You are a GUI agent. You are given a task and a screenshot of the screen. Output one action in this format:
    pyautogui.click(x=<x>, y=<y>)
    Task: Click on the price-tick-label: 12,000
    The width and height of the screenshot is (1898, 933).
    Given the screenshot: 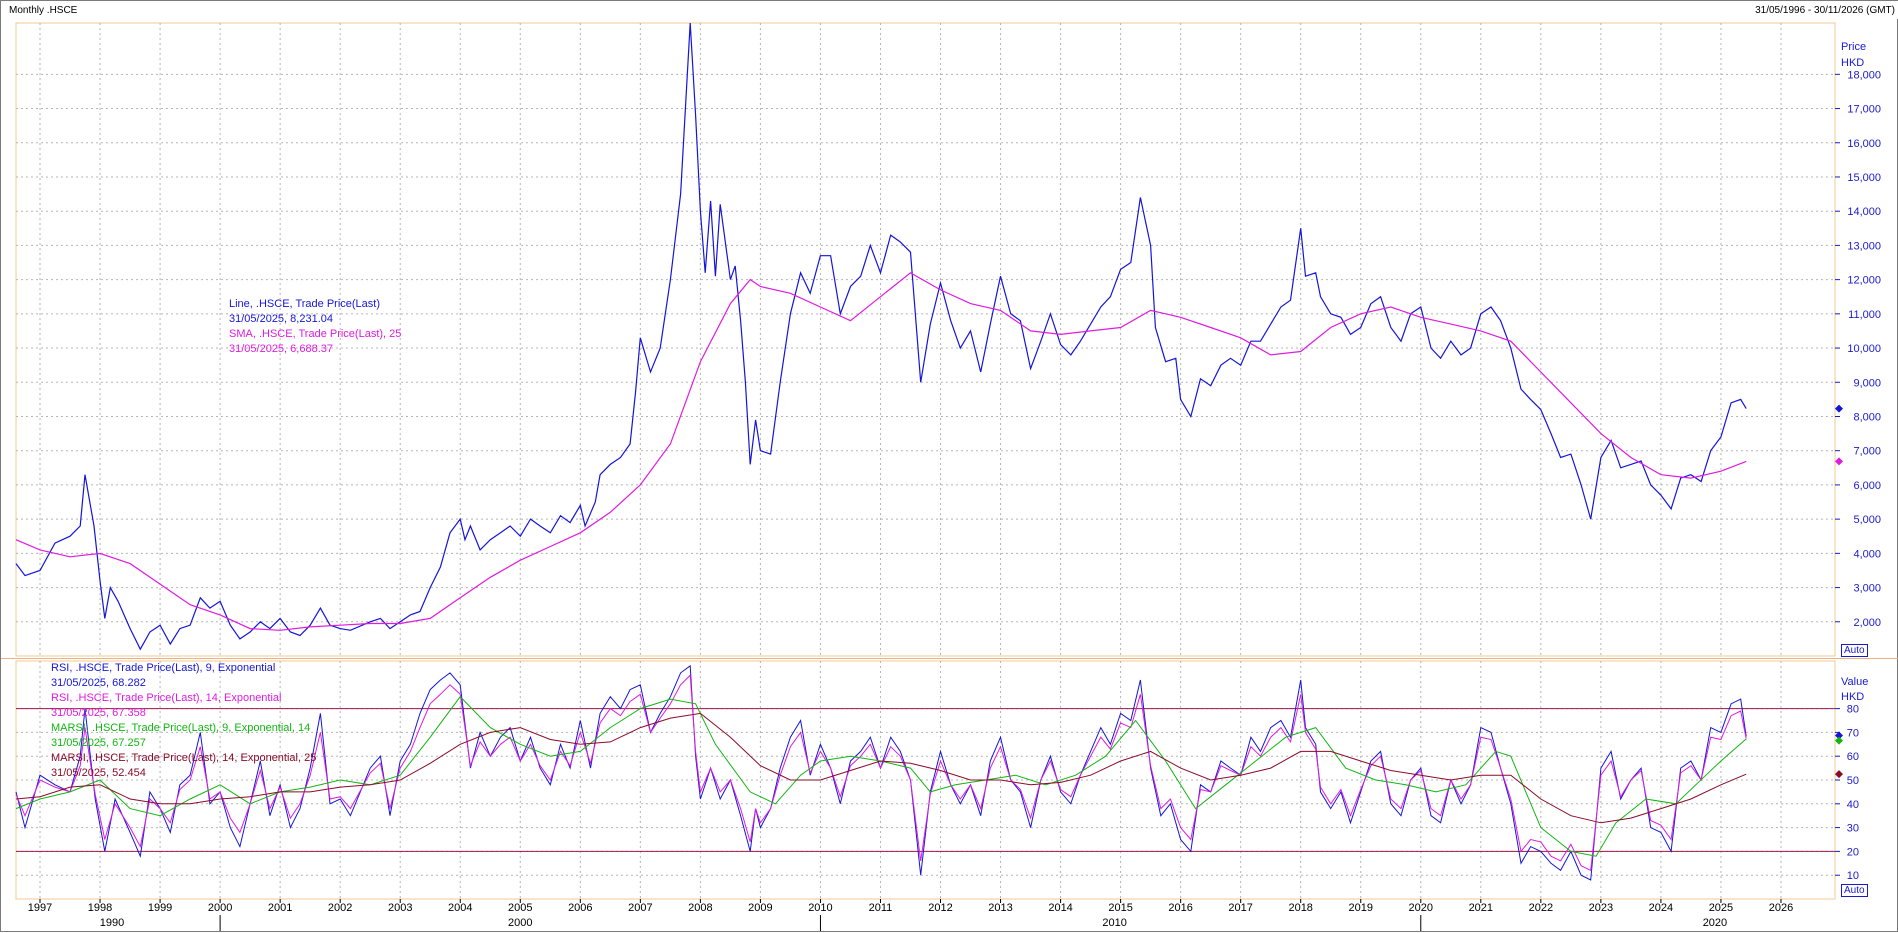 What is the action you would take?
    pyautogui.click(x=1864, y=281)
    